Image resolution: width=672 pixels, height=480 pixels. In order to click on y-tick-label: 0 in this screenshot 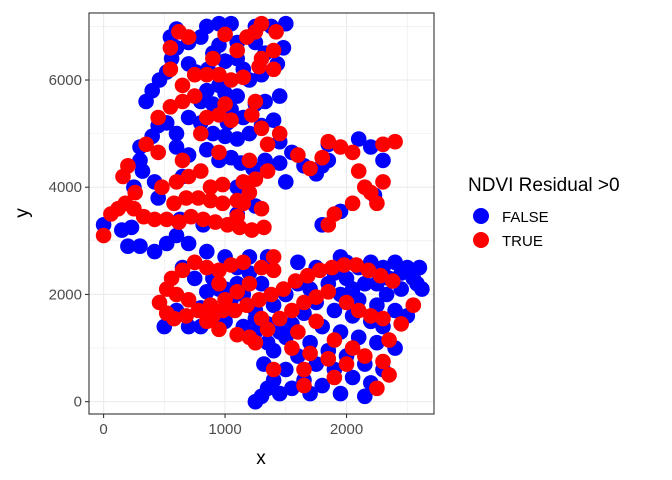, I will do `click(78, 402)`.